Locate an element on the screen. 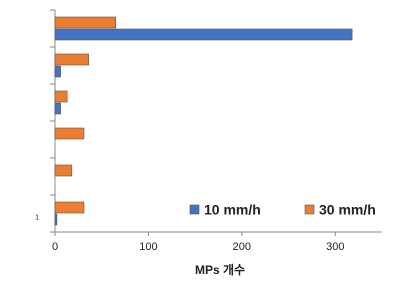  legend-label: 10 mm/h is located at coordinates (232, 210).